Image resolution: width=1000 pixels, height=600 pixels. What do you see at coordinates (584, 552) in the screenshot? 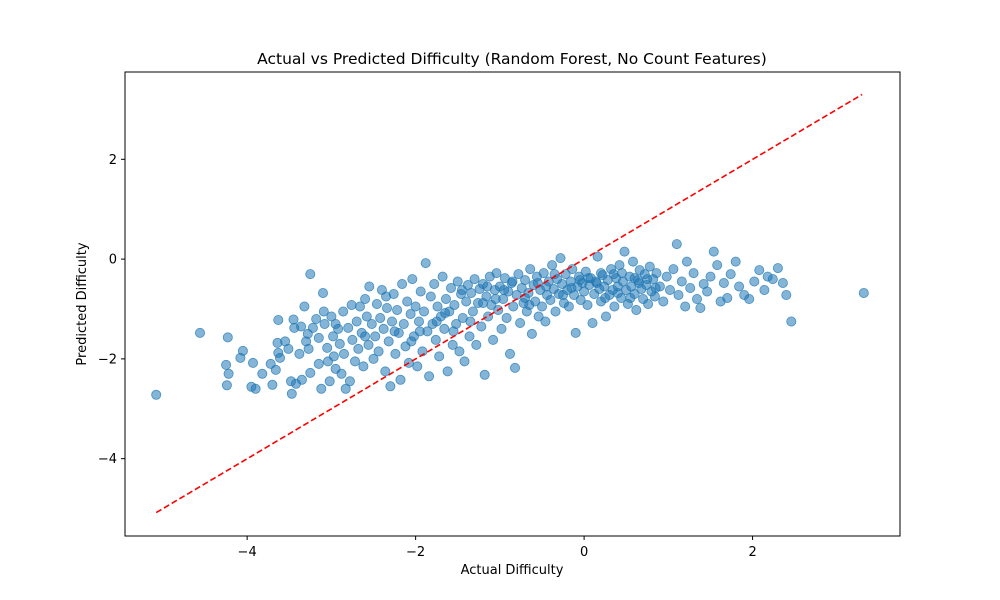
I see `x-tick-label: 0` at bounding box center [584, 552].